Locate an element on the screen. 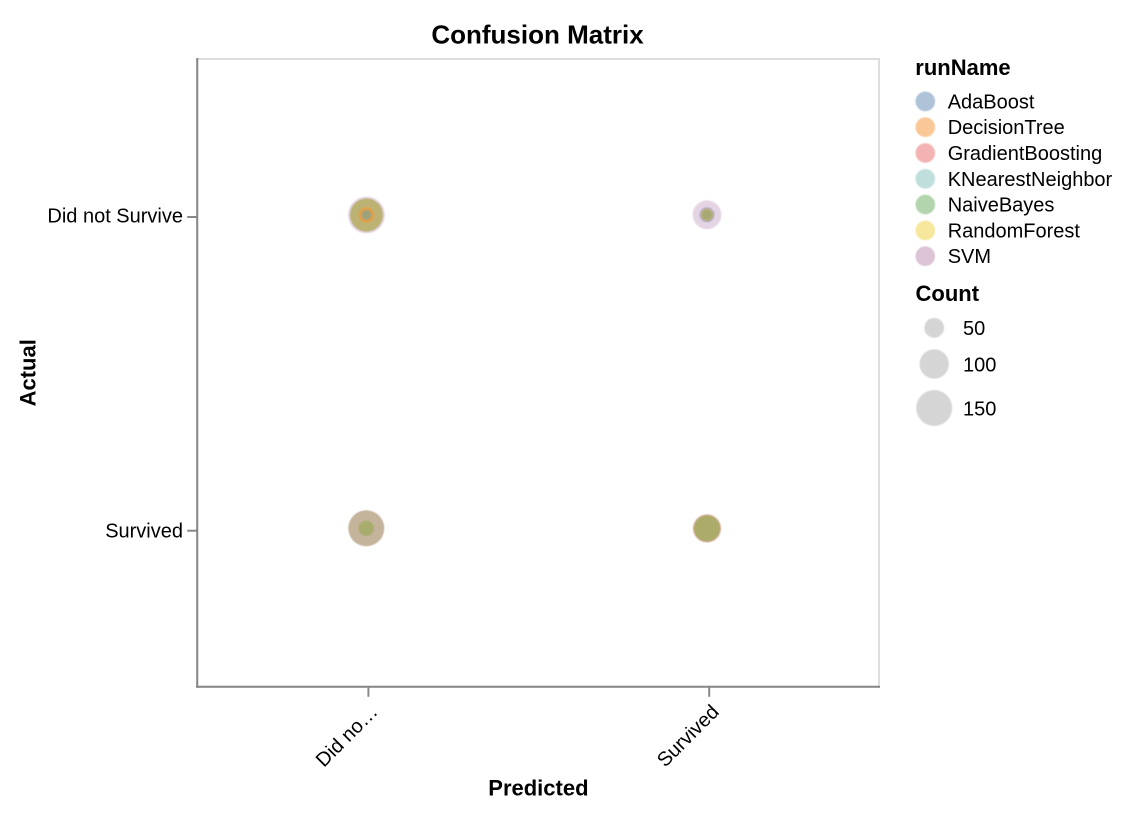 This screenshot has height=826, width=1136. svg-text: RandomForest is located at coordinates (1014, 231).